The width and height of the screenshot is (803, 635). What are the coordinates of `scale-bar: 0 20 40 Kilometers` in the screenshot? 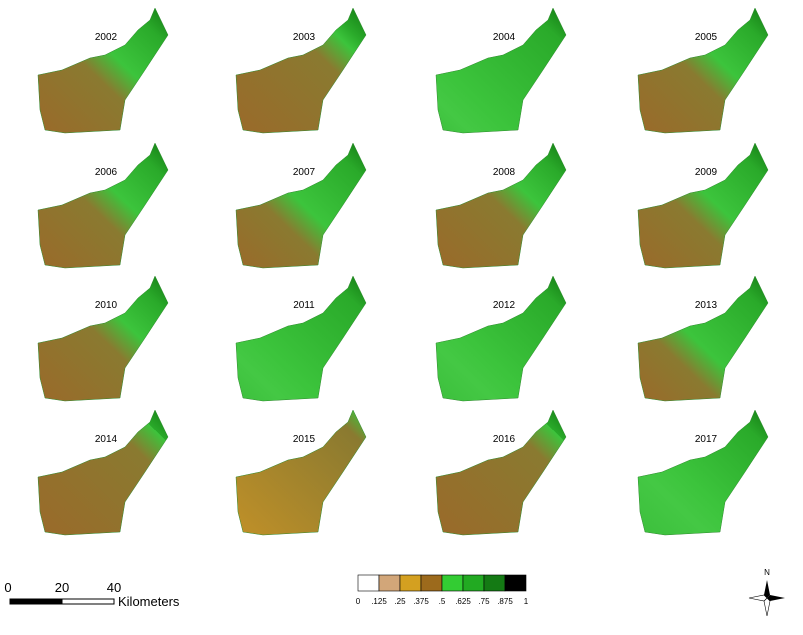 It's located at (92, 594).